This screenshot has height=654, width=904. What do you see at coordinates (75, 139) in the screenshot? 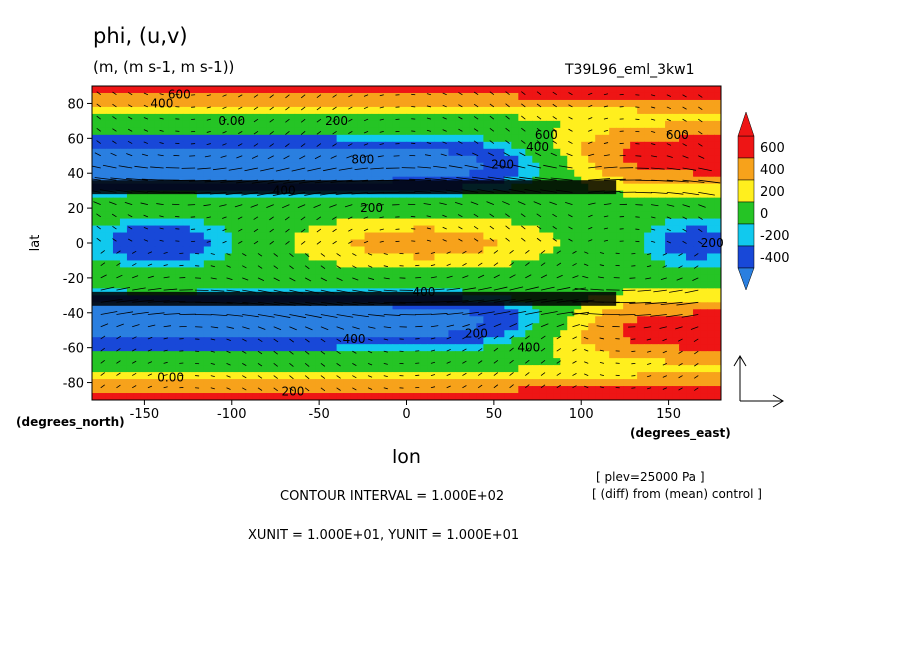
I see `y-tick-label: 60` at bounding box center [75, 139].